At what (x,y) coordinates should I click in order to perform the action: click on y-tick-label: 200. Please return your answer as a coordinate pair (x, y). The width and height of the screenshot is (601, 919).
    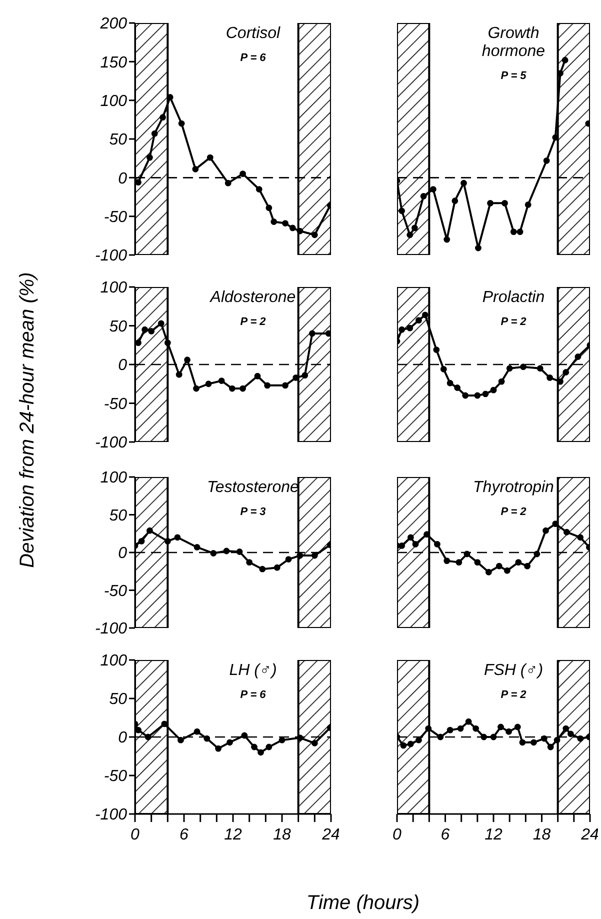
    Looking at the image, I should click on (113, 24).